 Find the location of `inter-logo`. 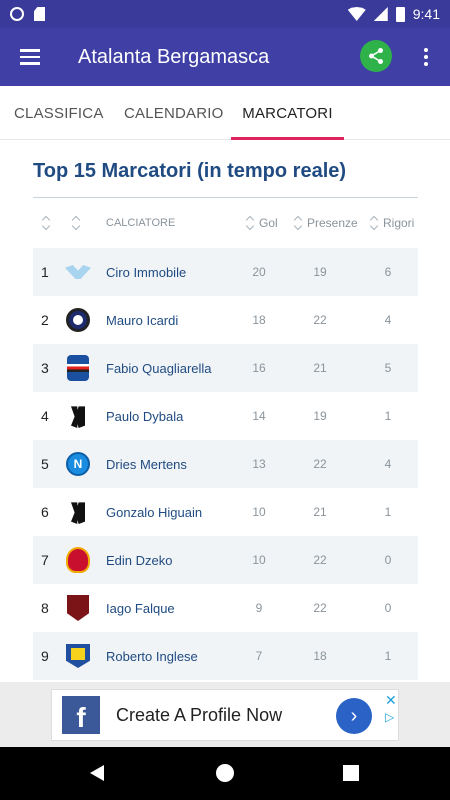

inter-logo is located at coordinates (78, 320).